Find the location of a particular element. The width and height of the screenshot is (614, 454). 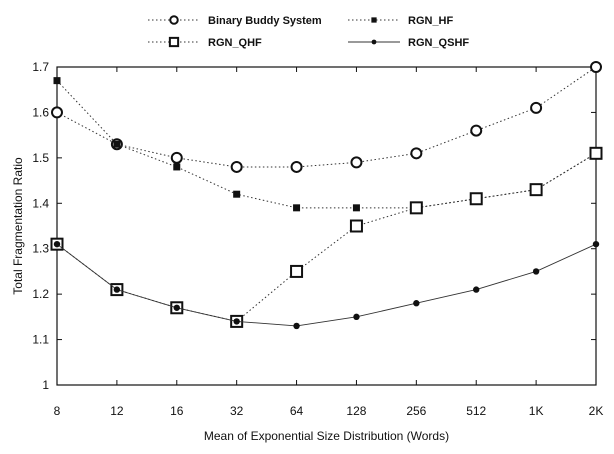

legend-label: RGN_QSHF is located at coordinates (438, 43).